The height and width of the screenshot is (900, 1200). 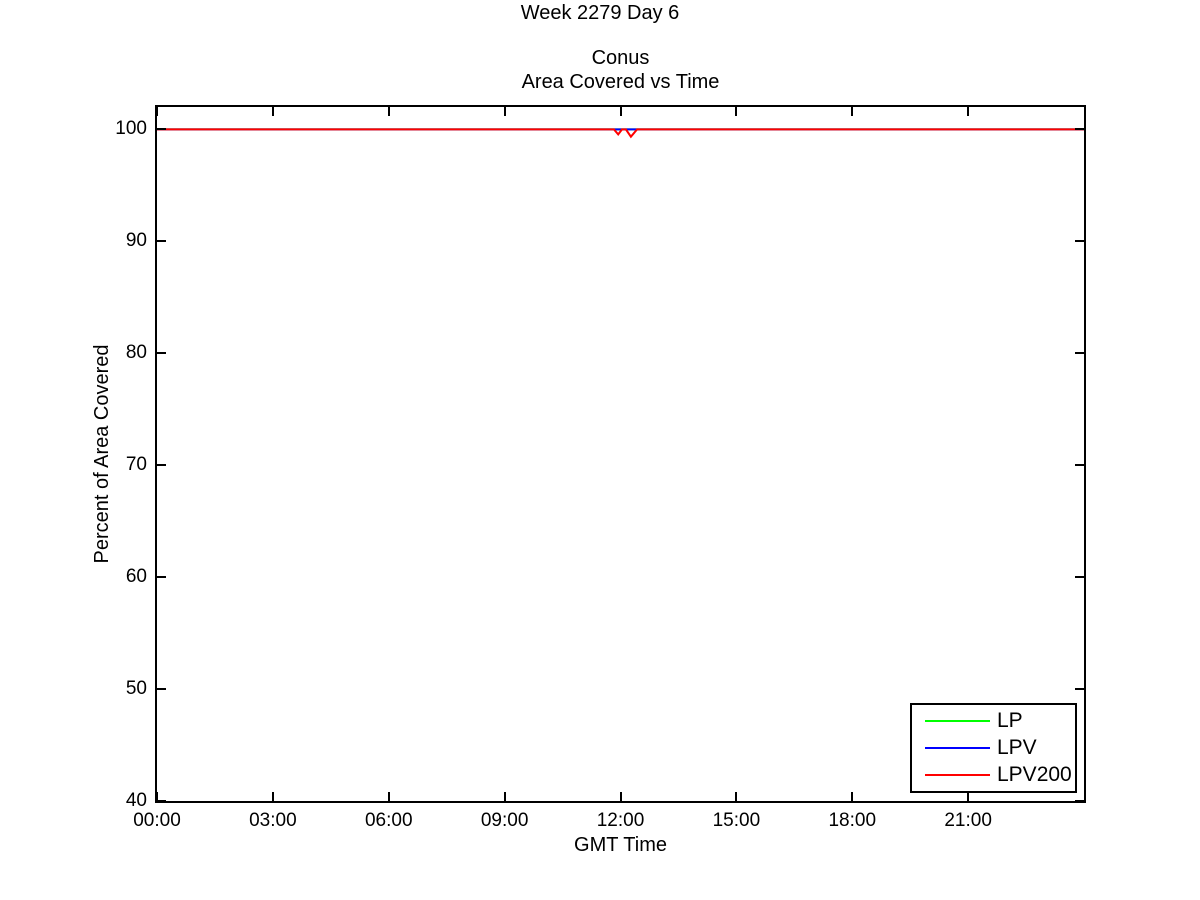 I want to click on legend-label: LPV, so click(x=1017, y=747).